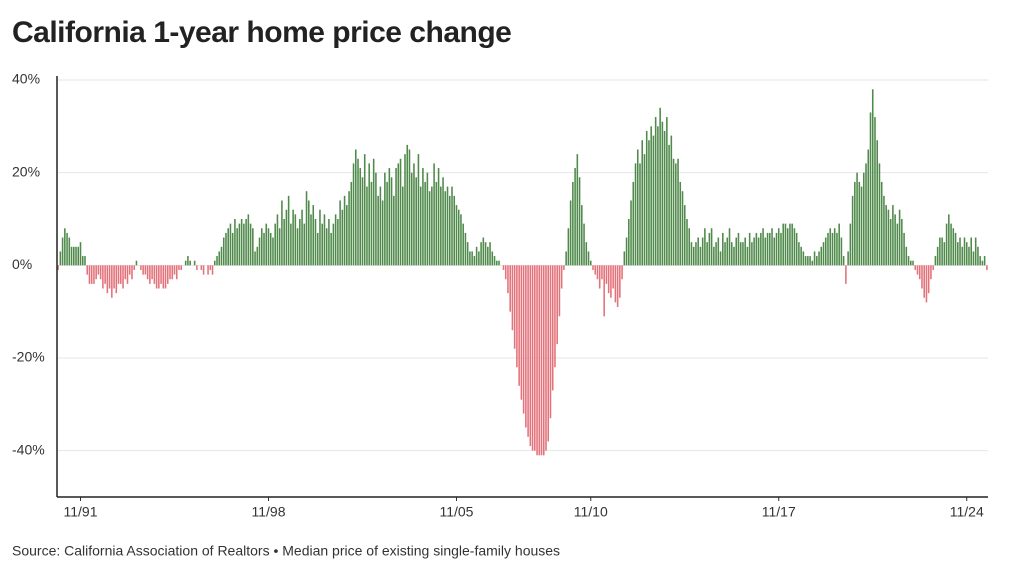 This screenshot has height=576, width=1024. What do you see at coordinates (28, 357) in the screenshot?
I see `y-tick-label: -20%` at bounding box center [28, 357].